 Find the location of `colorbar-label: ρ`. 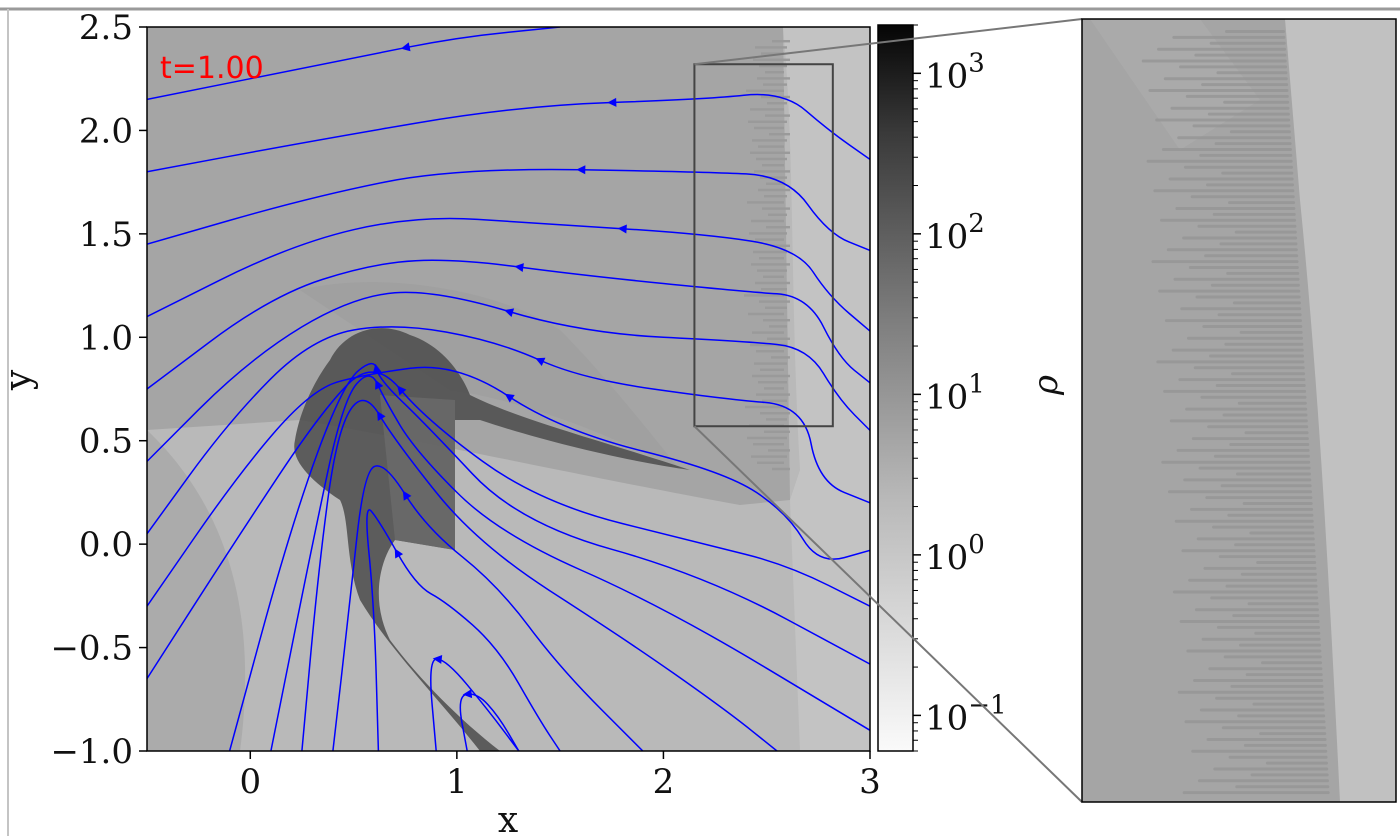

colorbar-label: ρ is located at coordinates (1046, 385).